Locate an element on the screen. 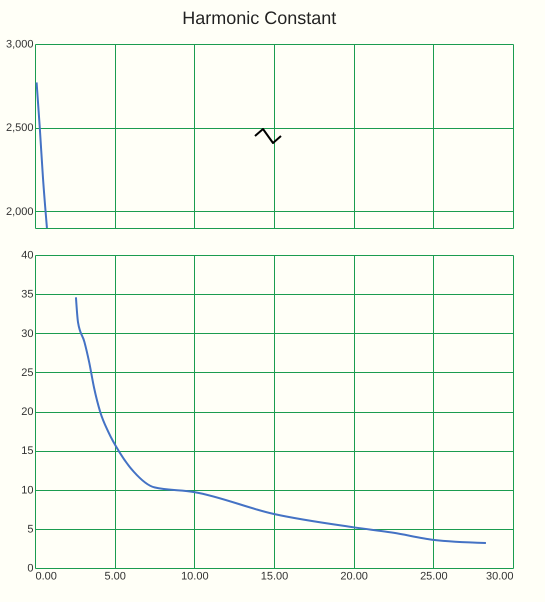 The image size is (545, 602). x-tick-label: 30.00 is located at coordinates (500, 576).